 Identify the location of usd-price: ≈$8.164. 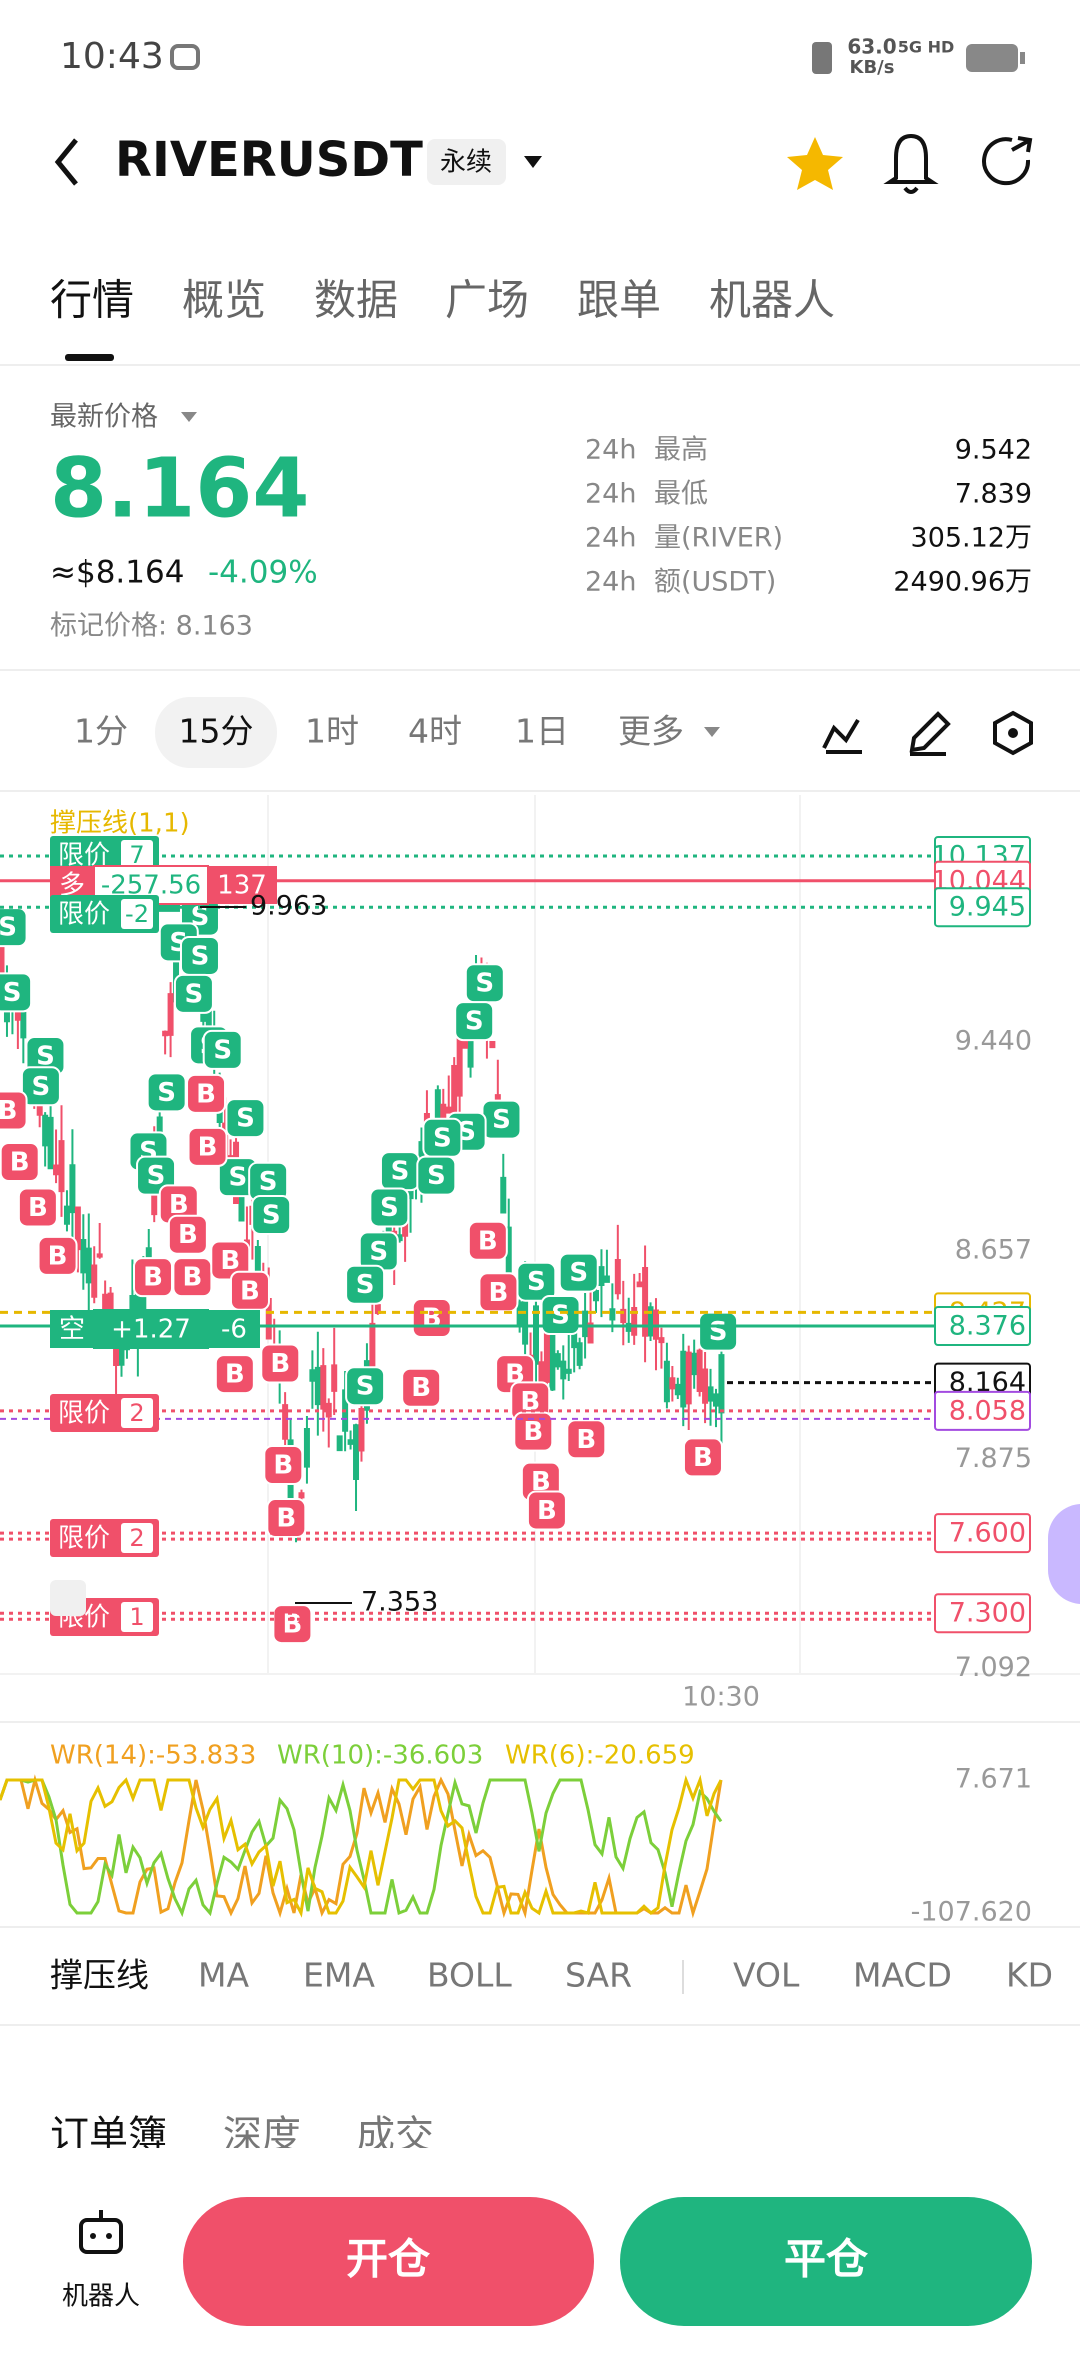
(117, 573).